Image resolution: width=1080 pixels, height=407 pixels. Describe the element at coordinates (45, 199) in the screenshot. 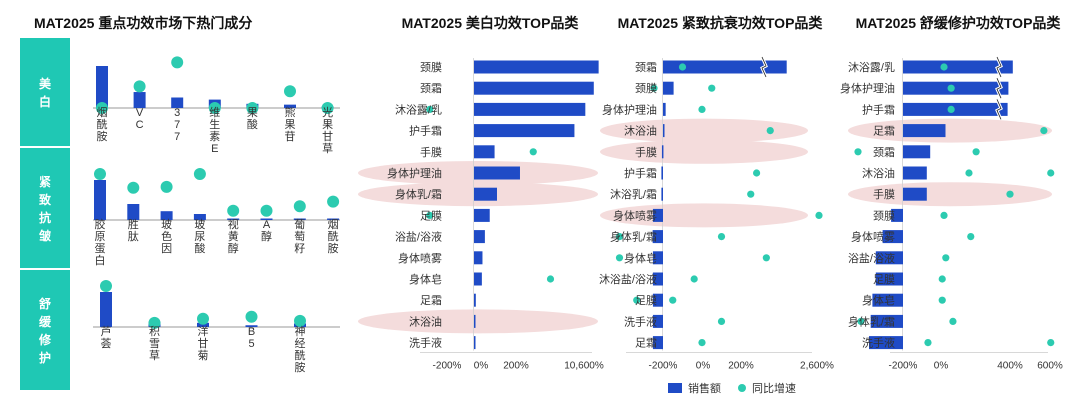

I see `group-label-char: 致` at that location.